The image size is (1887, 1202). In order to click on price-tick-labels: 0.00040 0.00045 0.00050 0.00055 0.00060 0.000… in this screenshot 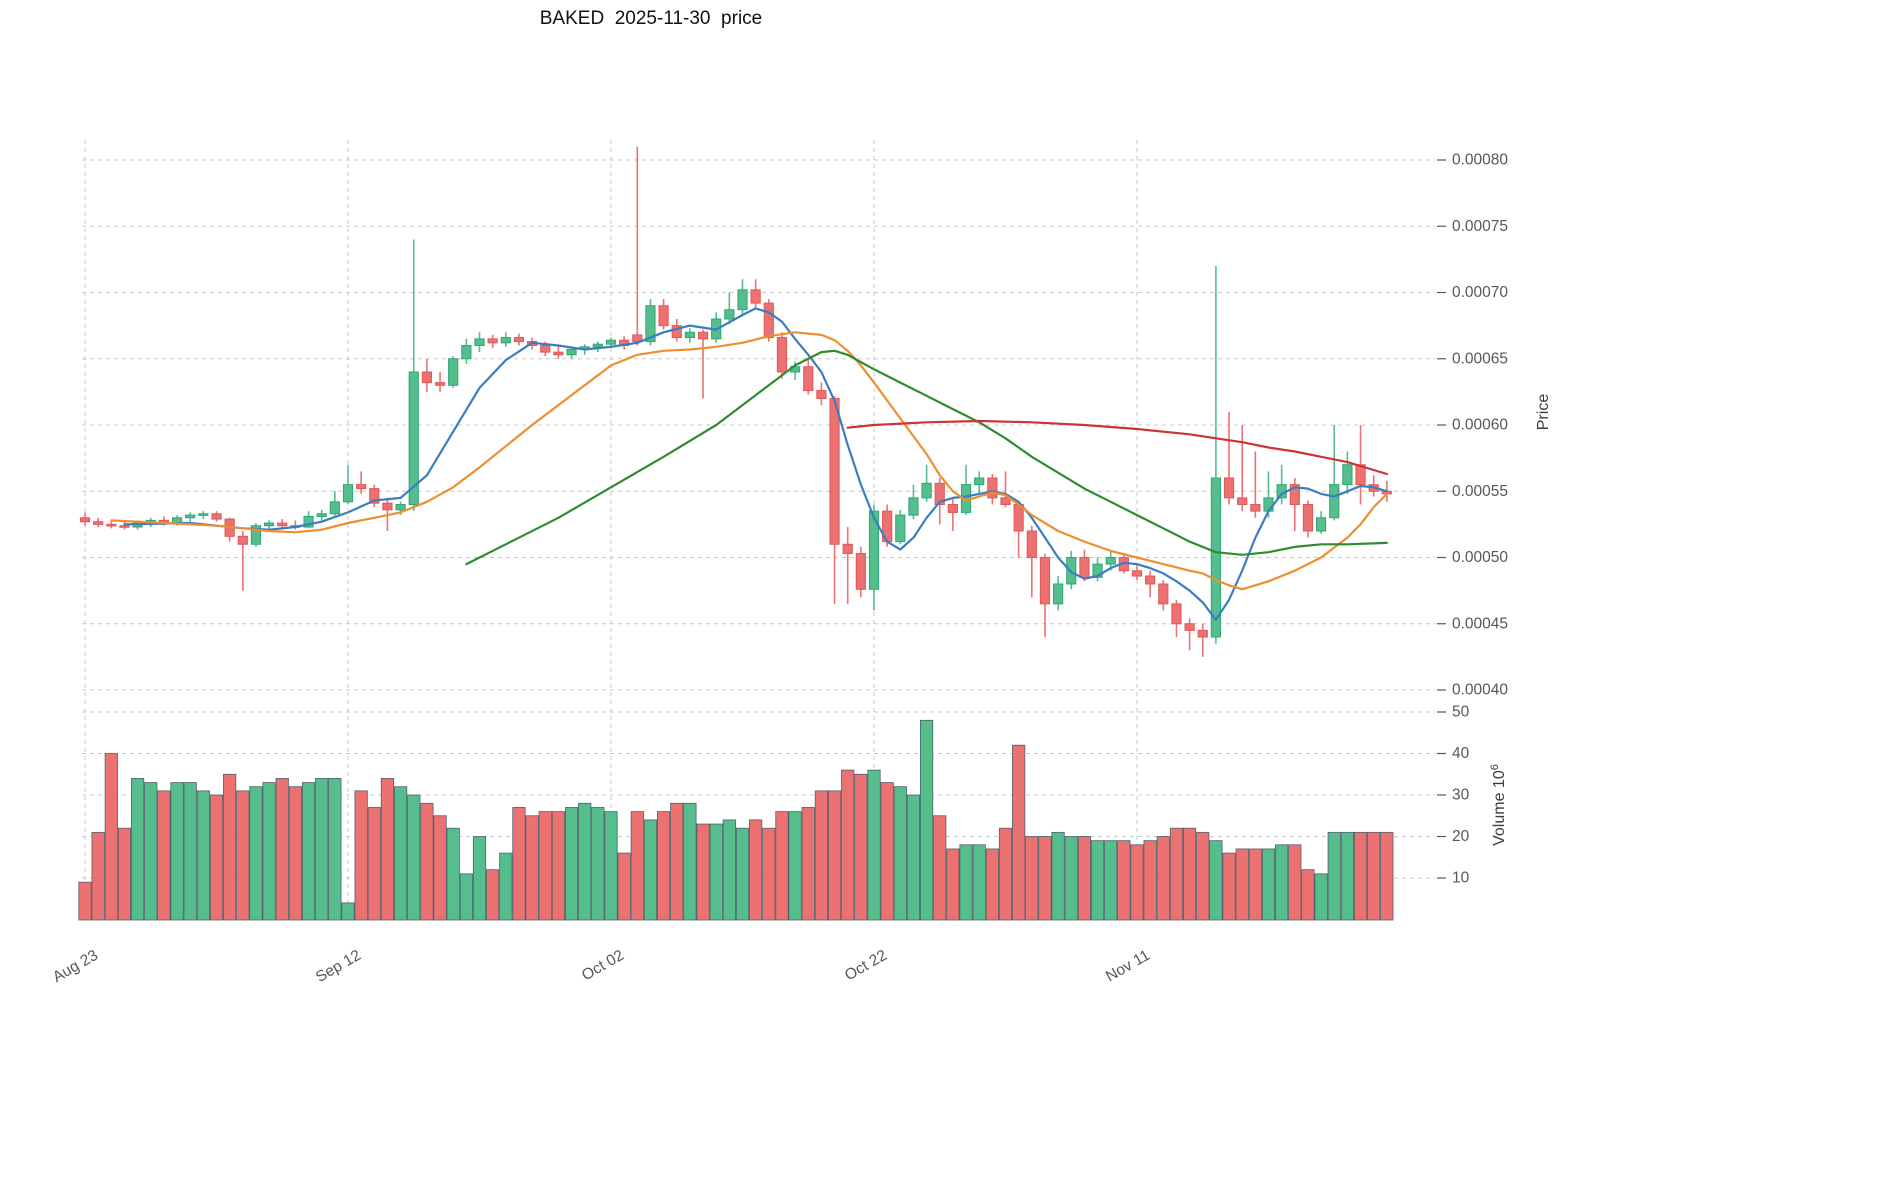, I will do `click(1472, 425)`.